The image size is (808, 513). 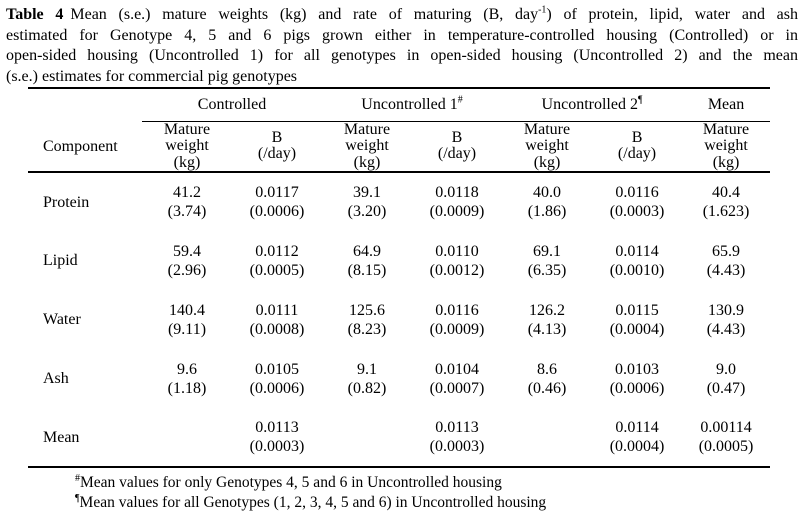 What do you see at coordinates (232, 105) in the screenshot?
I see `group-header-controlled: Controlled` at bounding box center [232, 105].